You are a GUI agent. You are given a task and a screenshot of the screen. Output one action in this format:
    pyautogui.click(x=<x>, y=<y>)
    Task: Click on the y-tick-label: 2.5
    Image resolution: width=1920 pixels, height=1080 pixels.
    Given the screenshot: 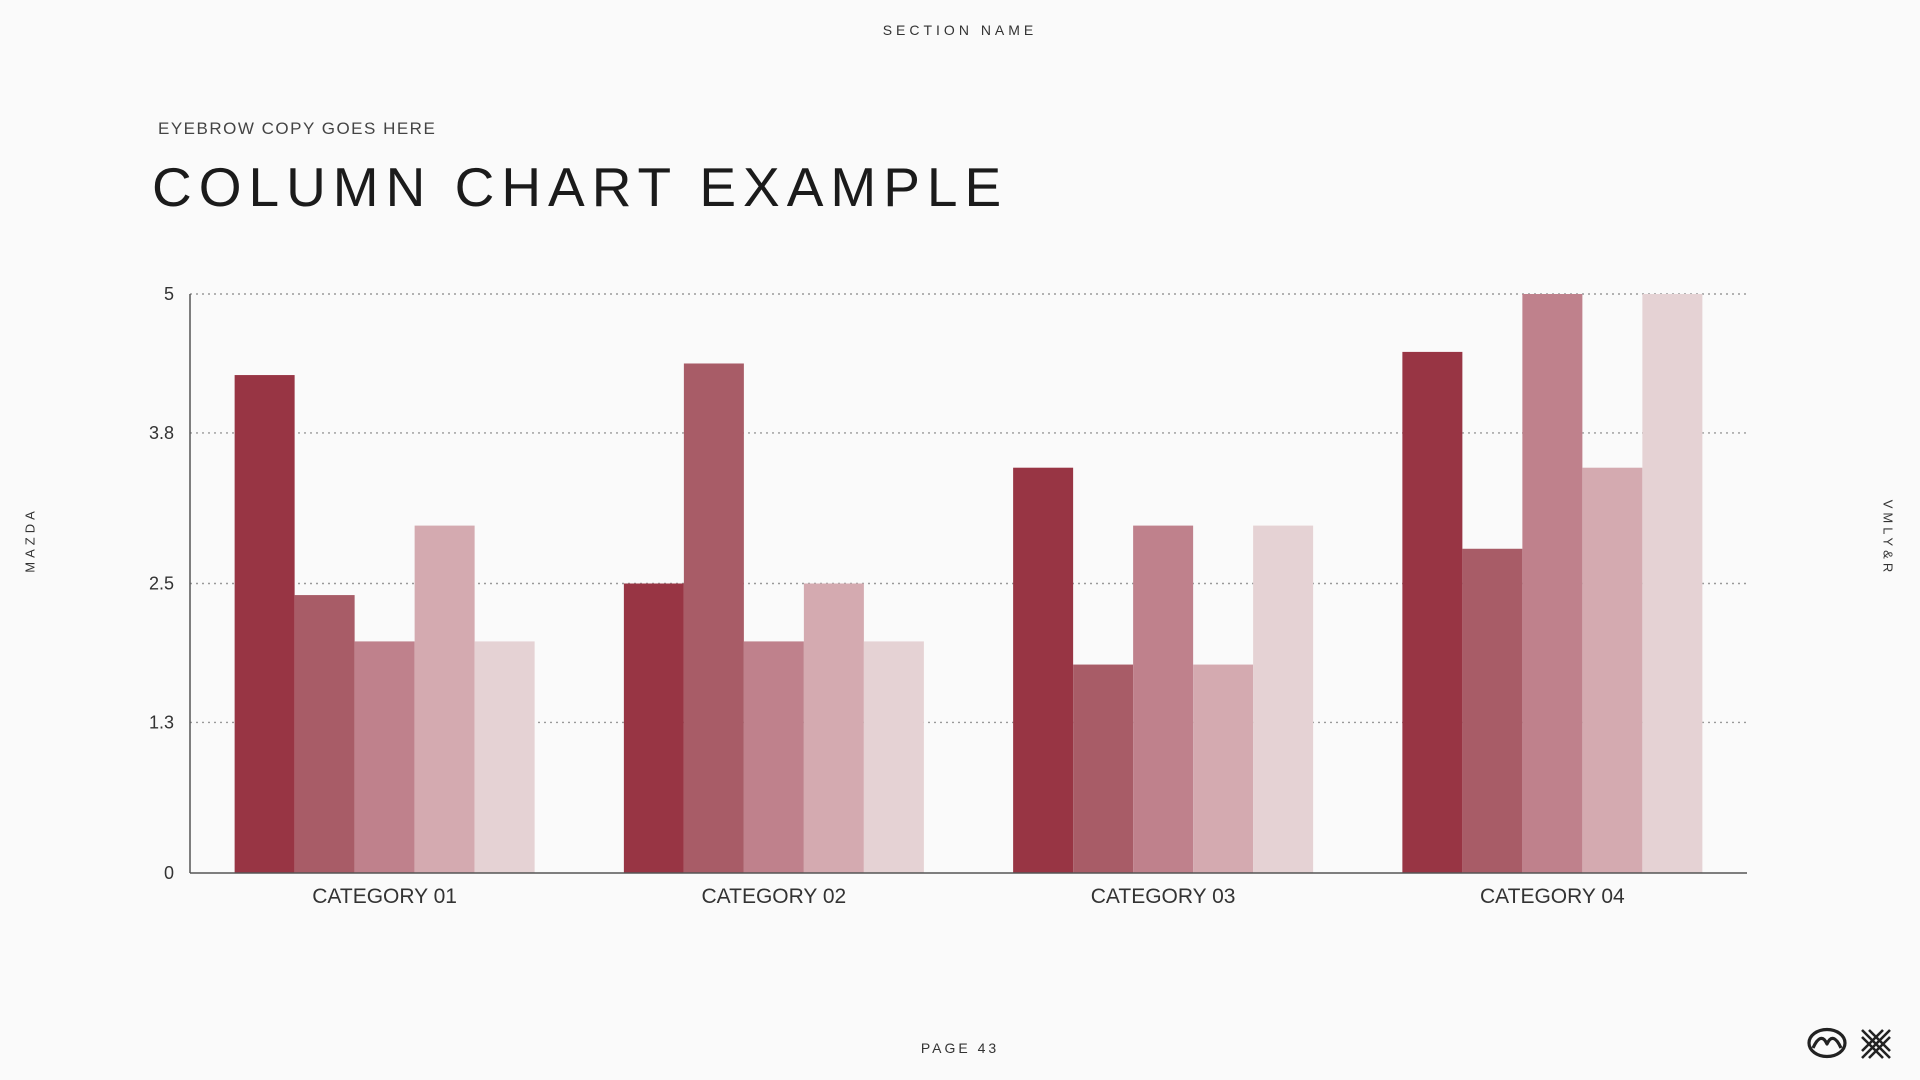 What is the action you would take?
    pyautogui.click(x=161, y=584)
    